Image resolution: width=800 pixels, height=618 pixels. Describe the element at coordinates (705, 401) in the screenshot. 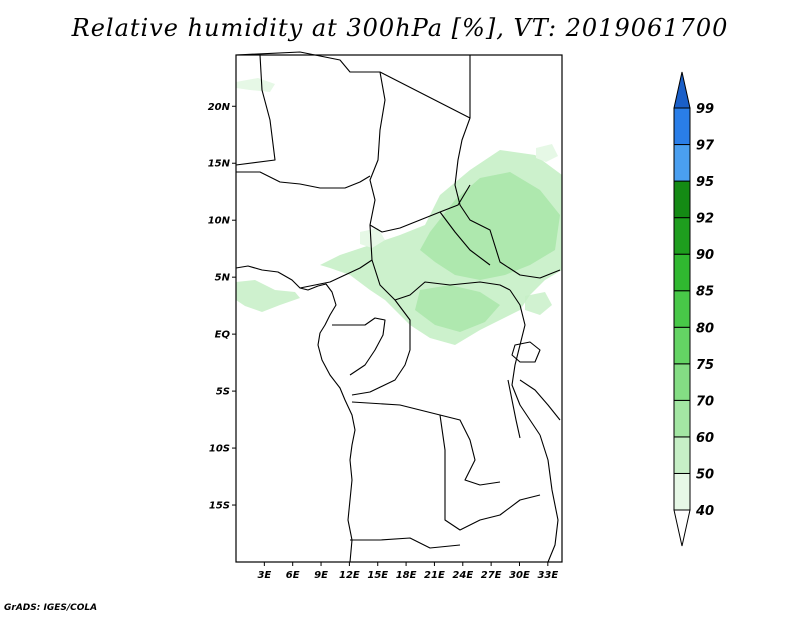

I see `colorbar-level-label: 70` at that location.